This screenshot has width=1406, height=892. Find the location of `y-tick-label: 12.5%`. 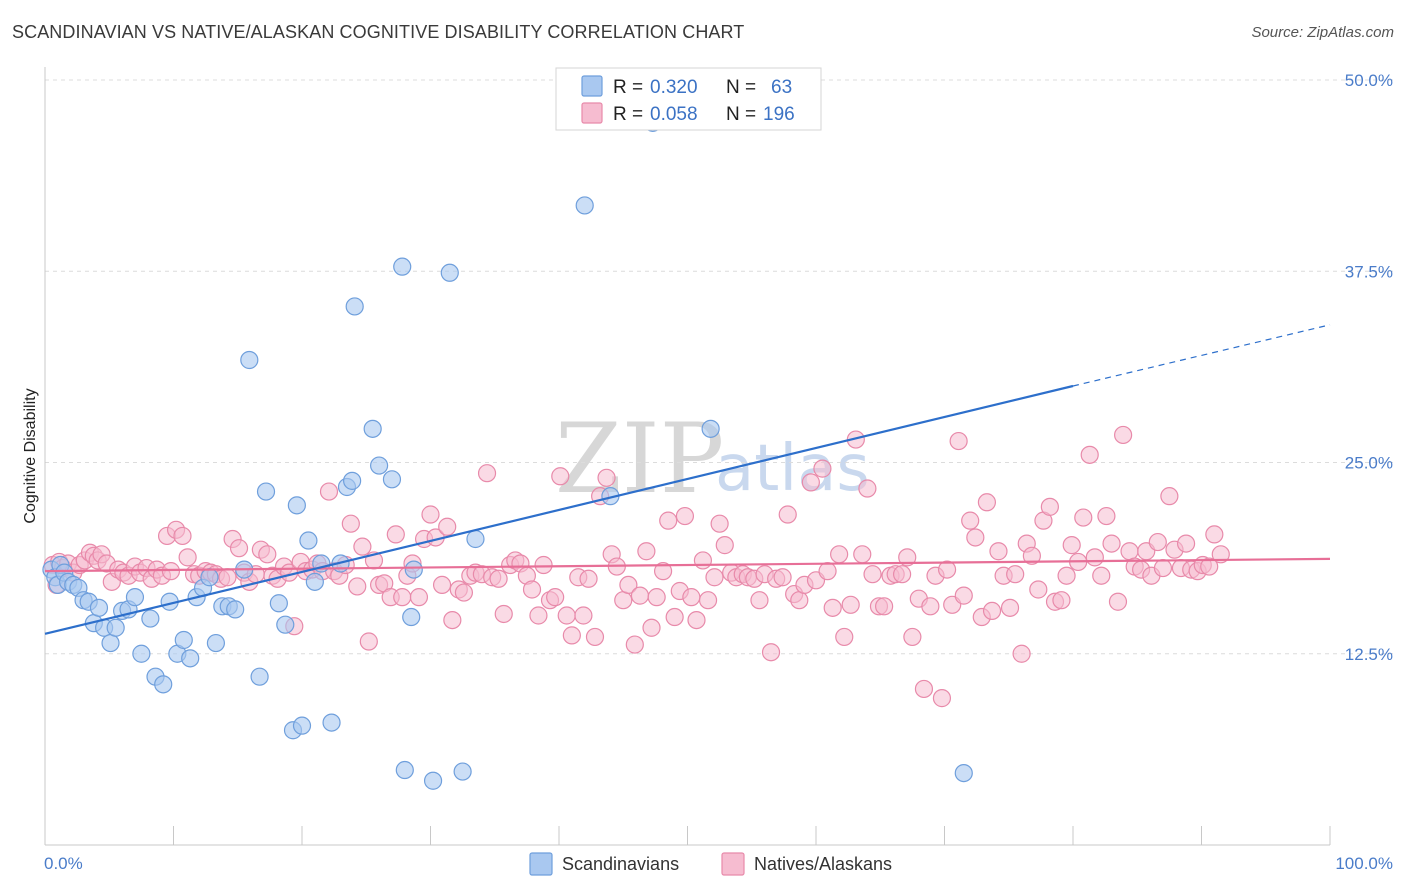

y-tick-label: 12.5% is located at coordinates (1369, 654).